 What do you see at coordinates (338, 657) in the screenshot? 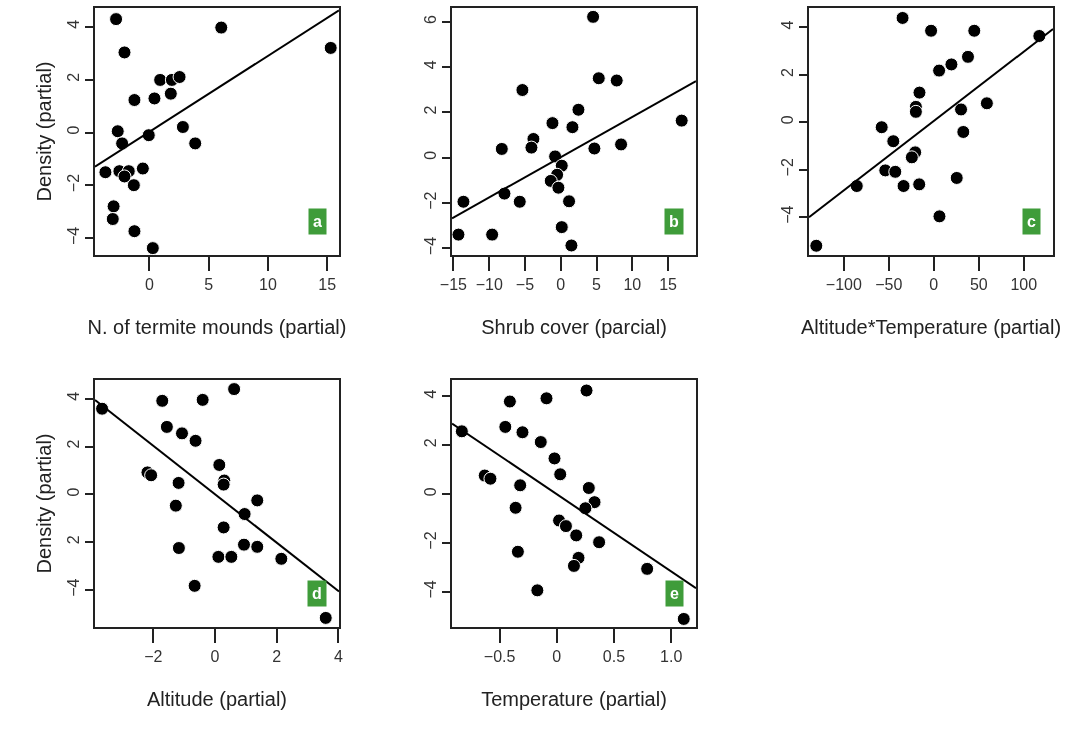
I see `x-tick-label: 4` at bounding box center [338, 657].